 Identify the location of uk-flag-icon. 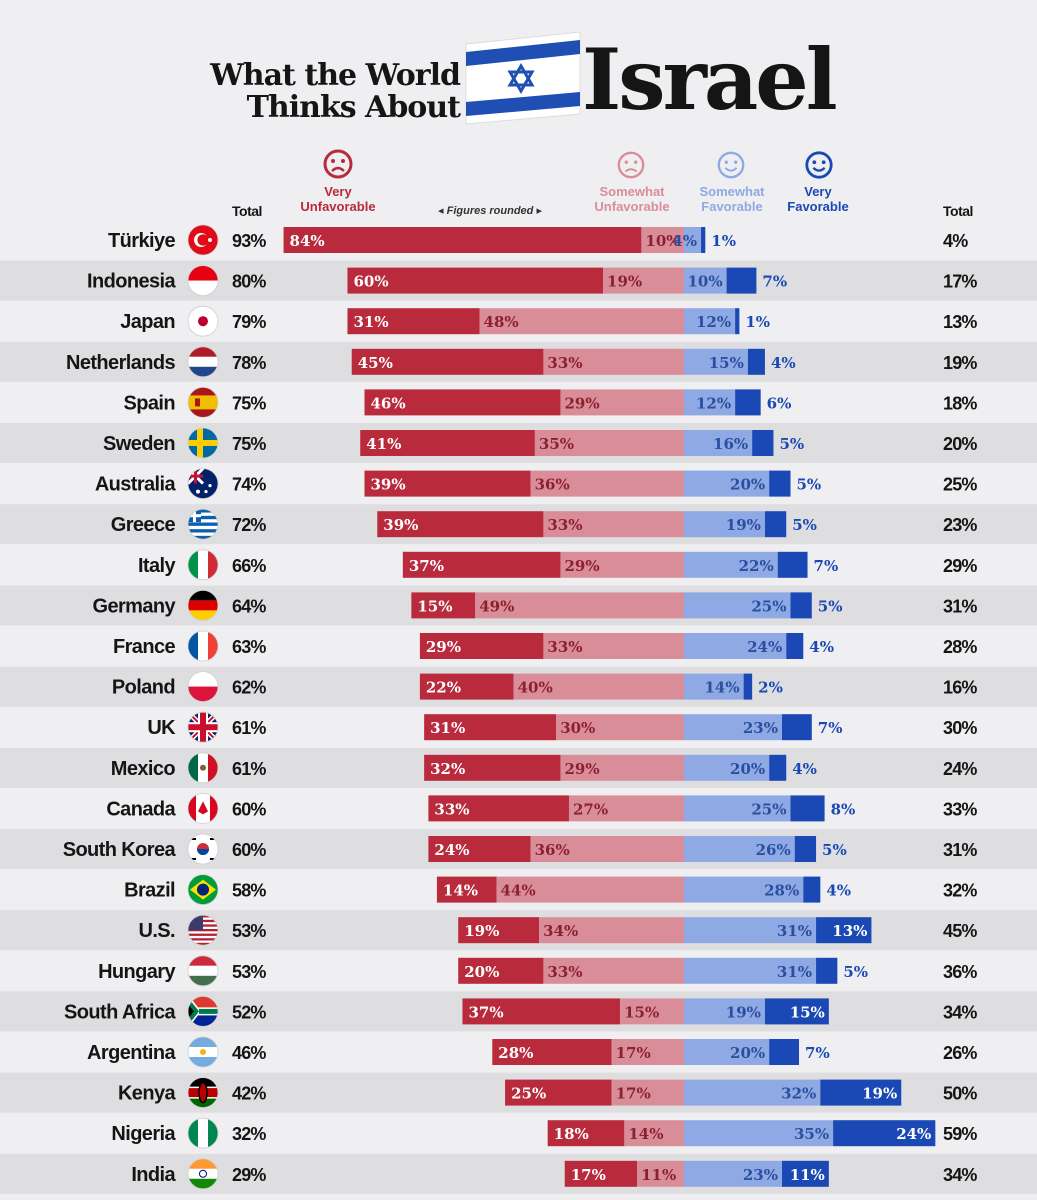
(203, 727).